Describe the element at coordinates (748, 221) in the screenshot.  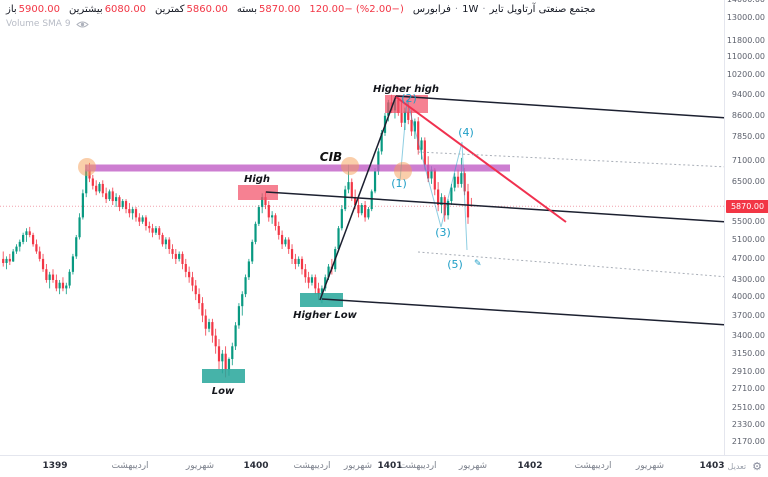
I see `price-tick: 5500.00` at that location.